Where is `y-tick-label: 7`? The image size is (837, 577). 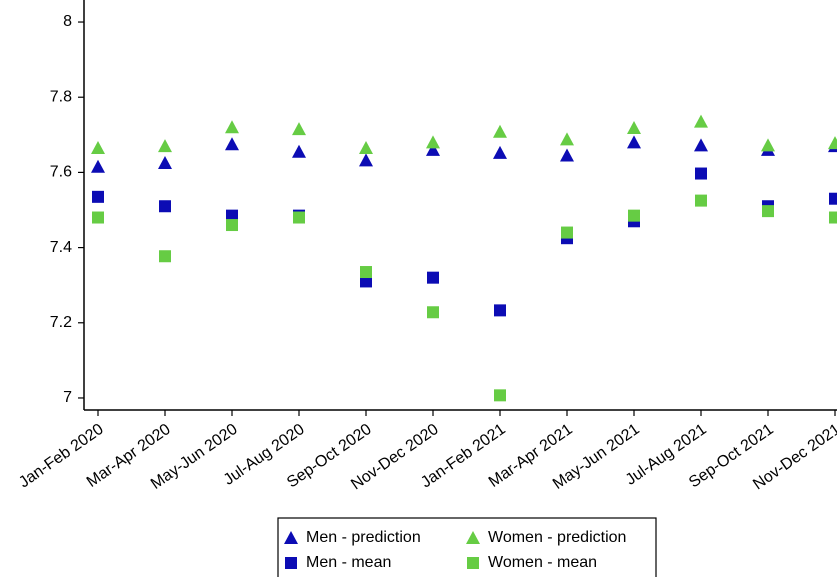 y-tick-label: 7 is located at coordinates (67, 397).